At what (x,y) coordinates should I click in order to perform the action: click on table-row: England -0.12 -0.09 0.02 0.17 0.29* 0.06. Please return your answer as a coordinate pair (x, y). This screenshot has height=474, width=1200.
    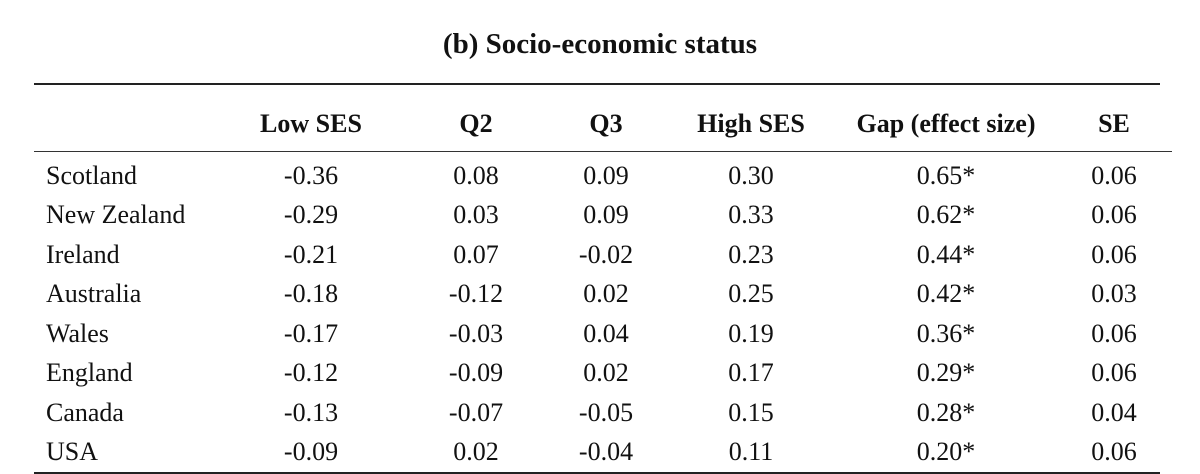
    Looking at the image, I should click on (603, 374).